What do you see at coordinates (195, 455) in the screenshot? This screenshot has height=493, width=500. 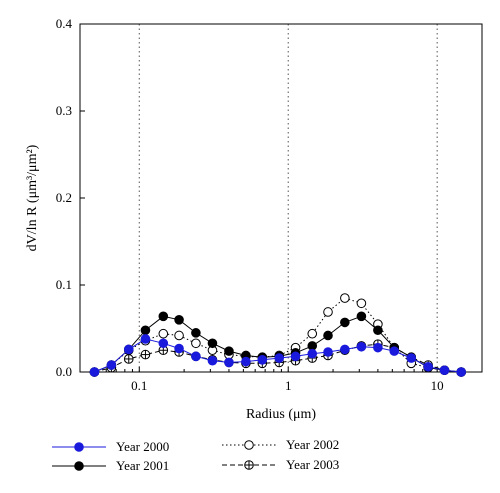 I see `legend: Year 2000 Year 2001 Year 2002 Year 2003` at bounding box center [195, 455].